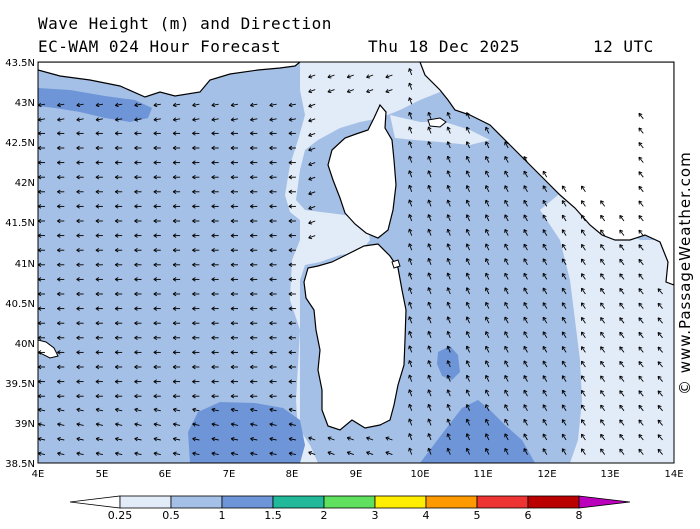  What do you see at coordinates (685, 273) in the screenshot?
I see `credit-watermark: © www.PassageWeather.com` at bounding box center [685, 273].